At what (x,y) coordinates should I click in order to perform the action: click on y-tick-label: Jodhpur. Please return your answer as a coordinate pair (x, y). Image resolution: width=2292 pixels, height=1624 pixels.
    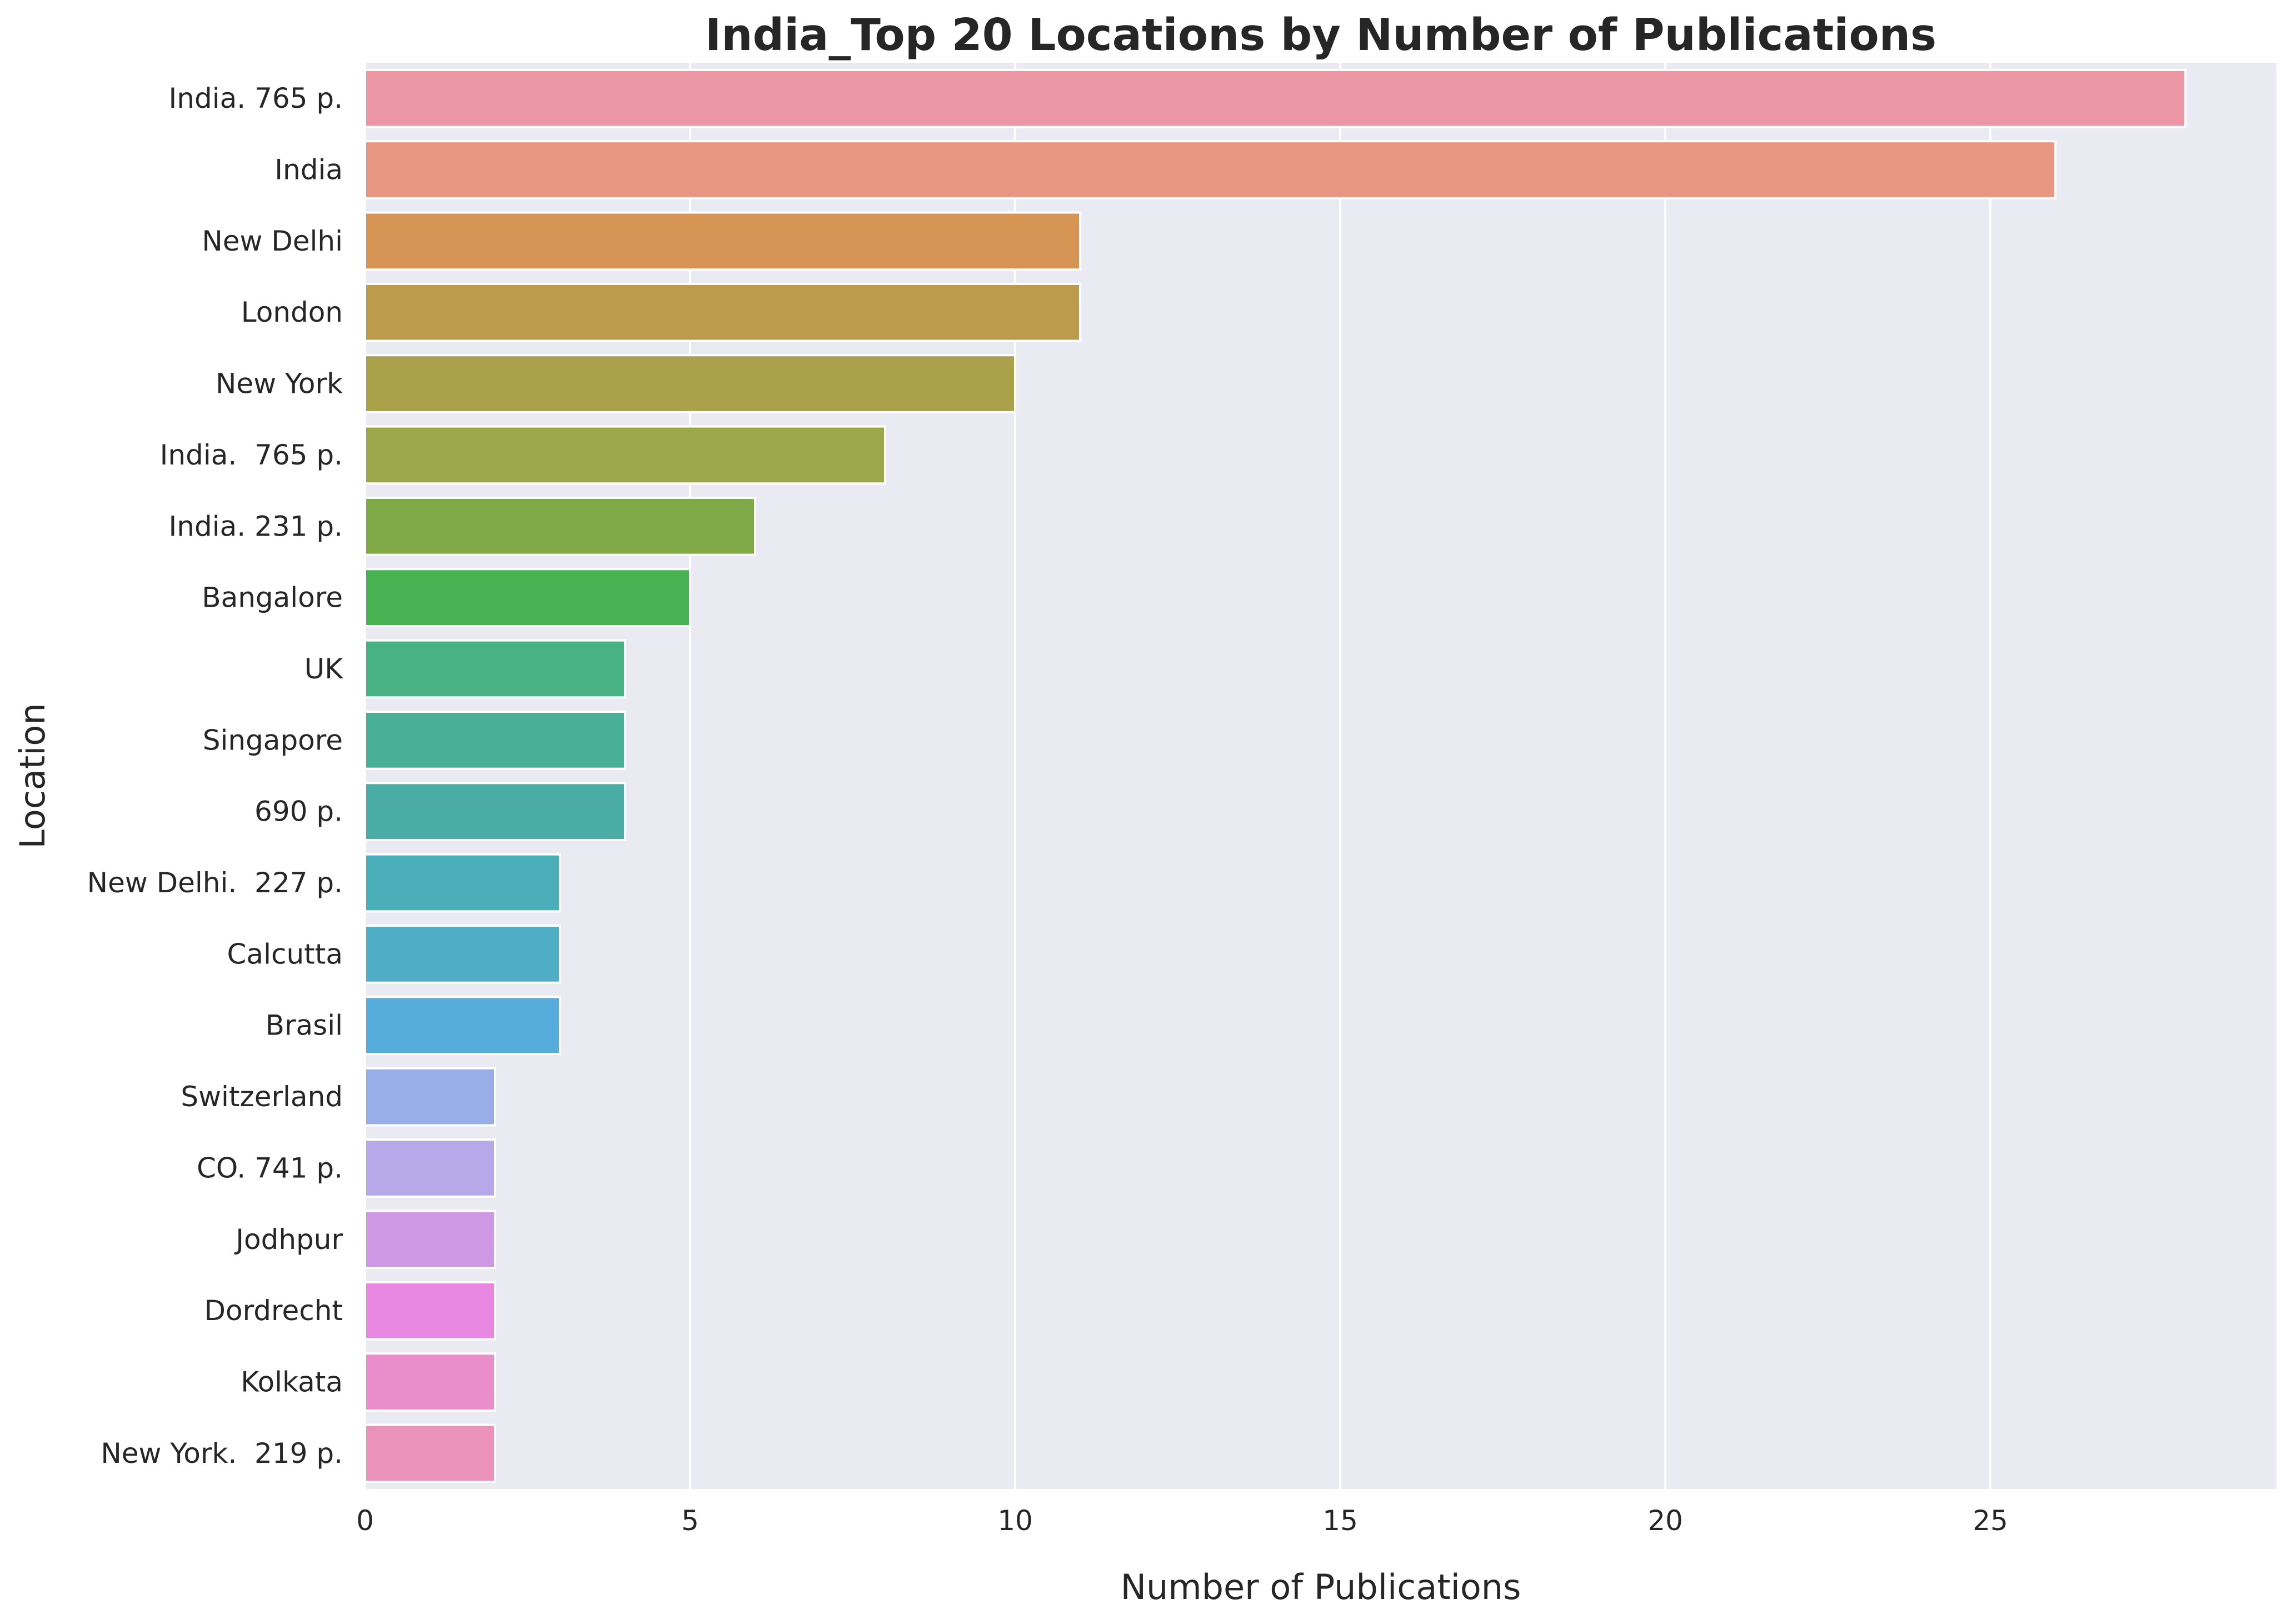
    Looking at the image, I should click on (288, 1239).